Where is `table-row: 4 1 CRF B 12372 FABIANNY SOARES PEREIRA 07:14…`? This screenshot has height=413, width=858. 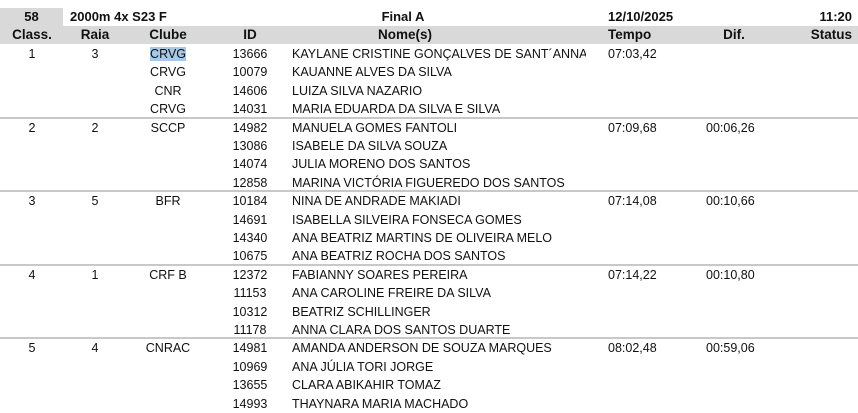 table-row: 4 1 CRF B 12372 FABIANNY SOARES PEREIRA 07:14… is located at coordinates (429, 275).